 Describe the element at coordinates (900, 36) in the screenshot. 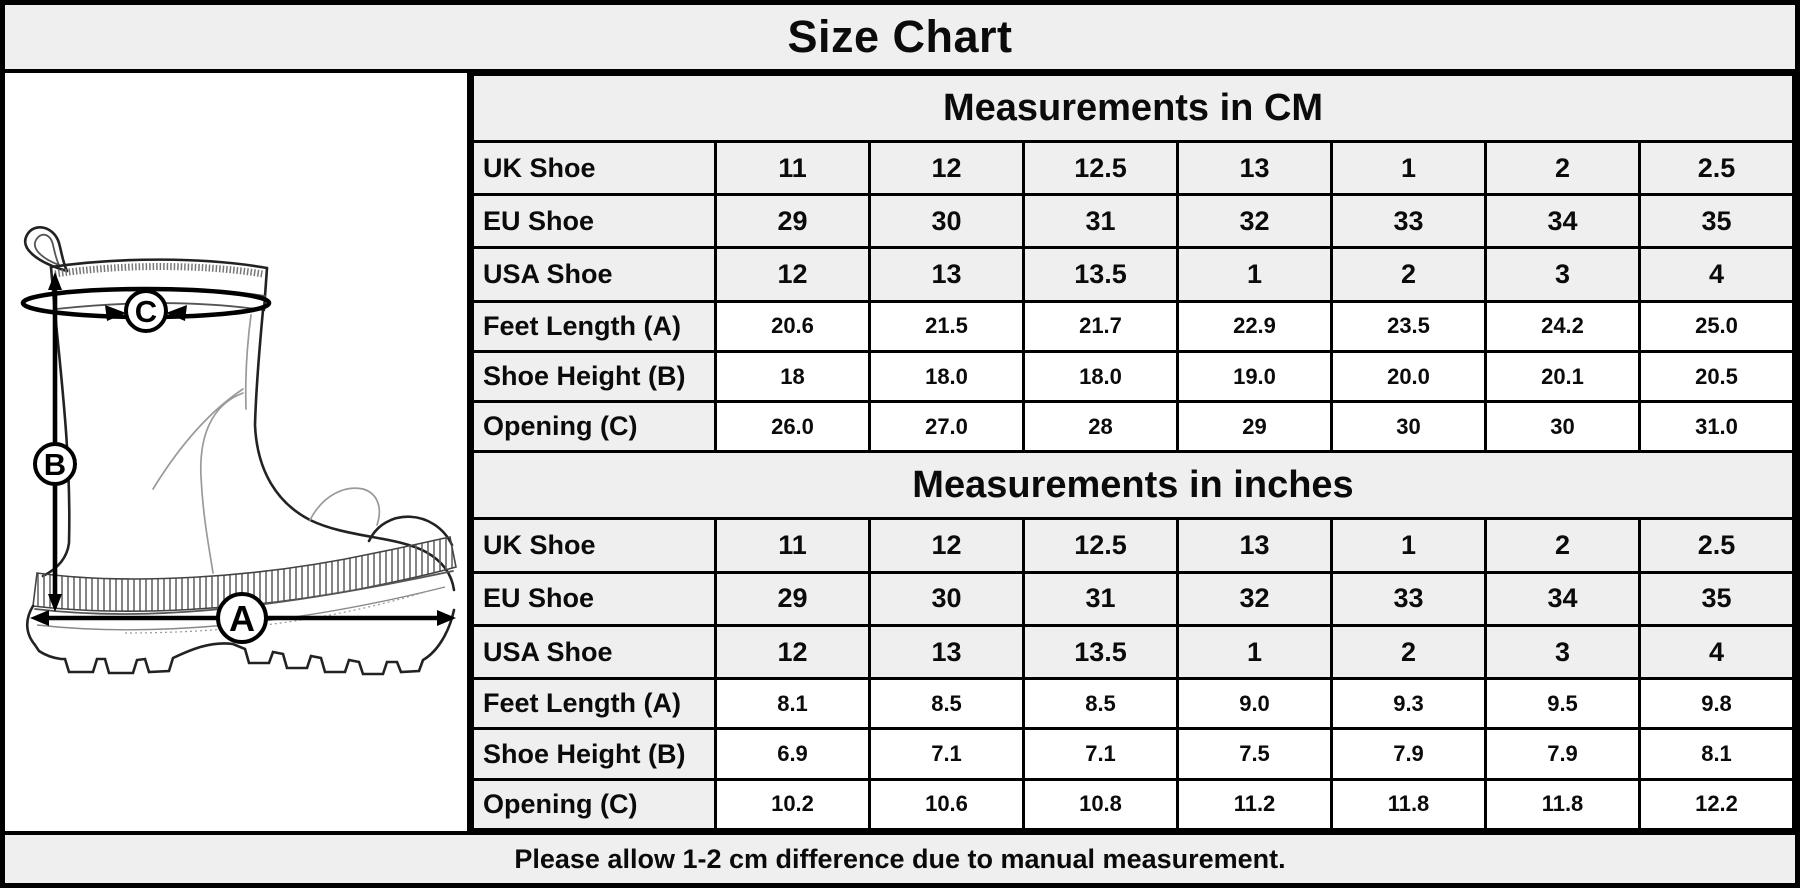

I see `page-title: Size Chart` at that location.